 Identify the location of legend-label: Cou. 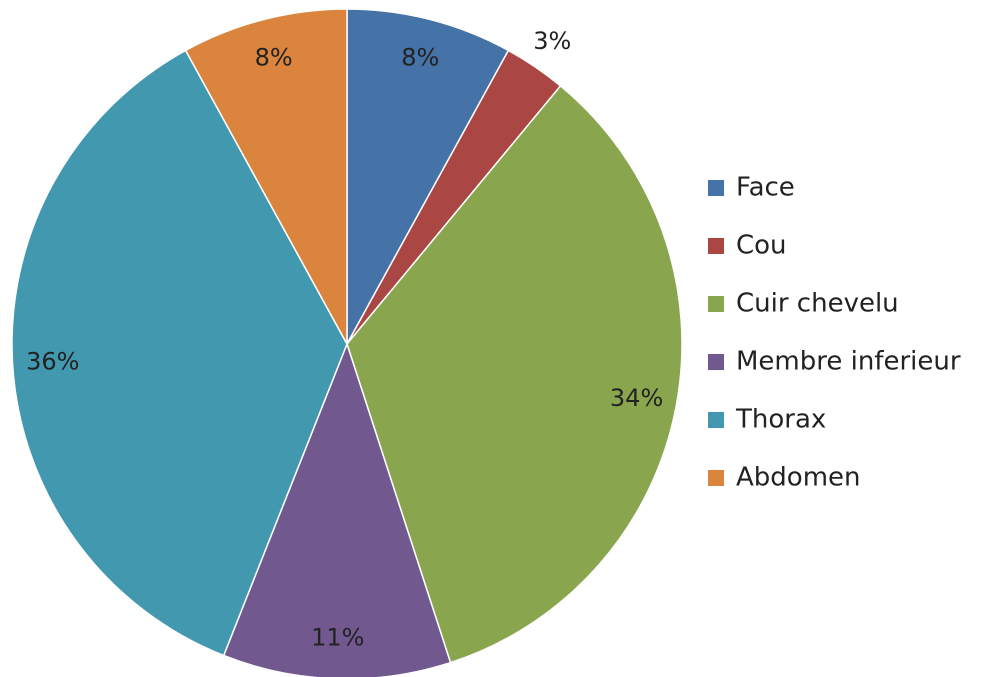
(761, 246).